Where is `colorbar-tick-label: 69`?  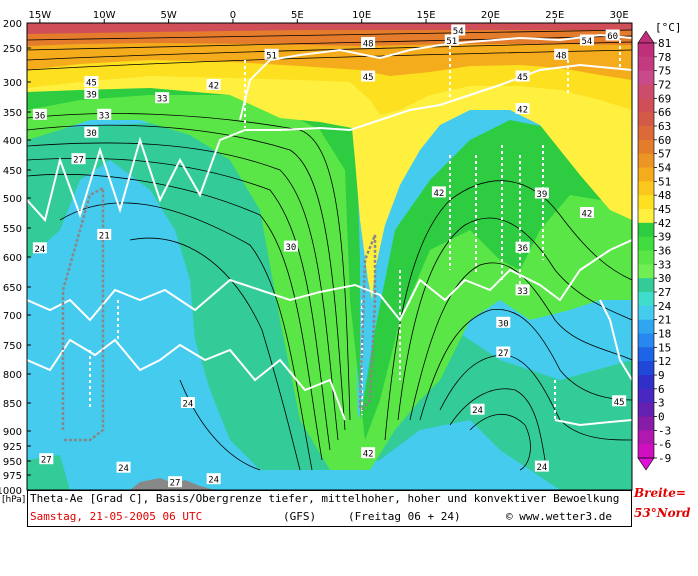
colorbar-tick-label: 69 is located at coordinates (664, 98).